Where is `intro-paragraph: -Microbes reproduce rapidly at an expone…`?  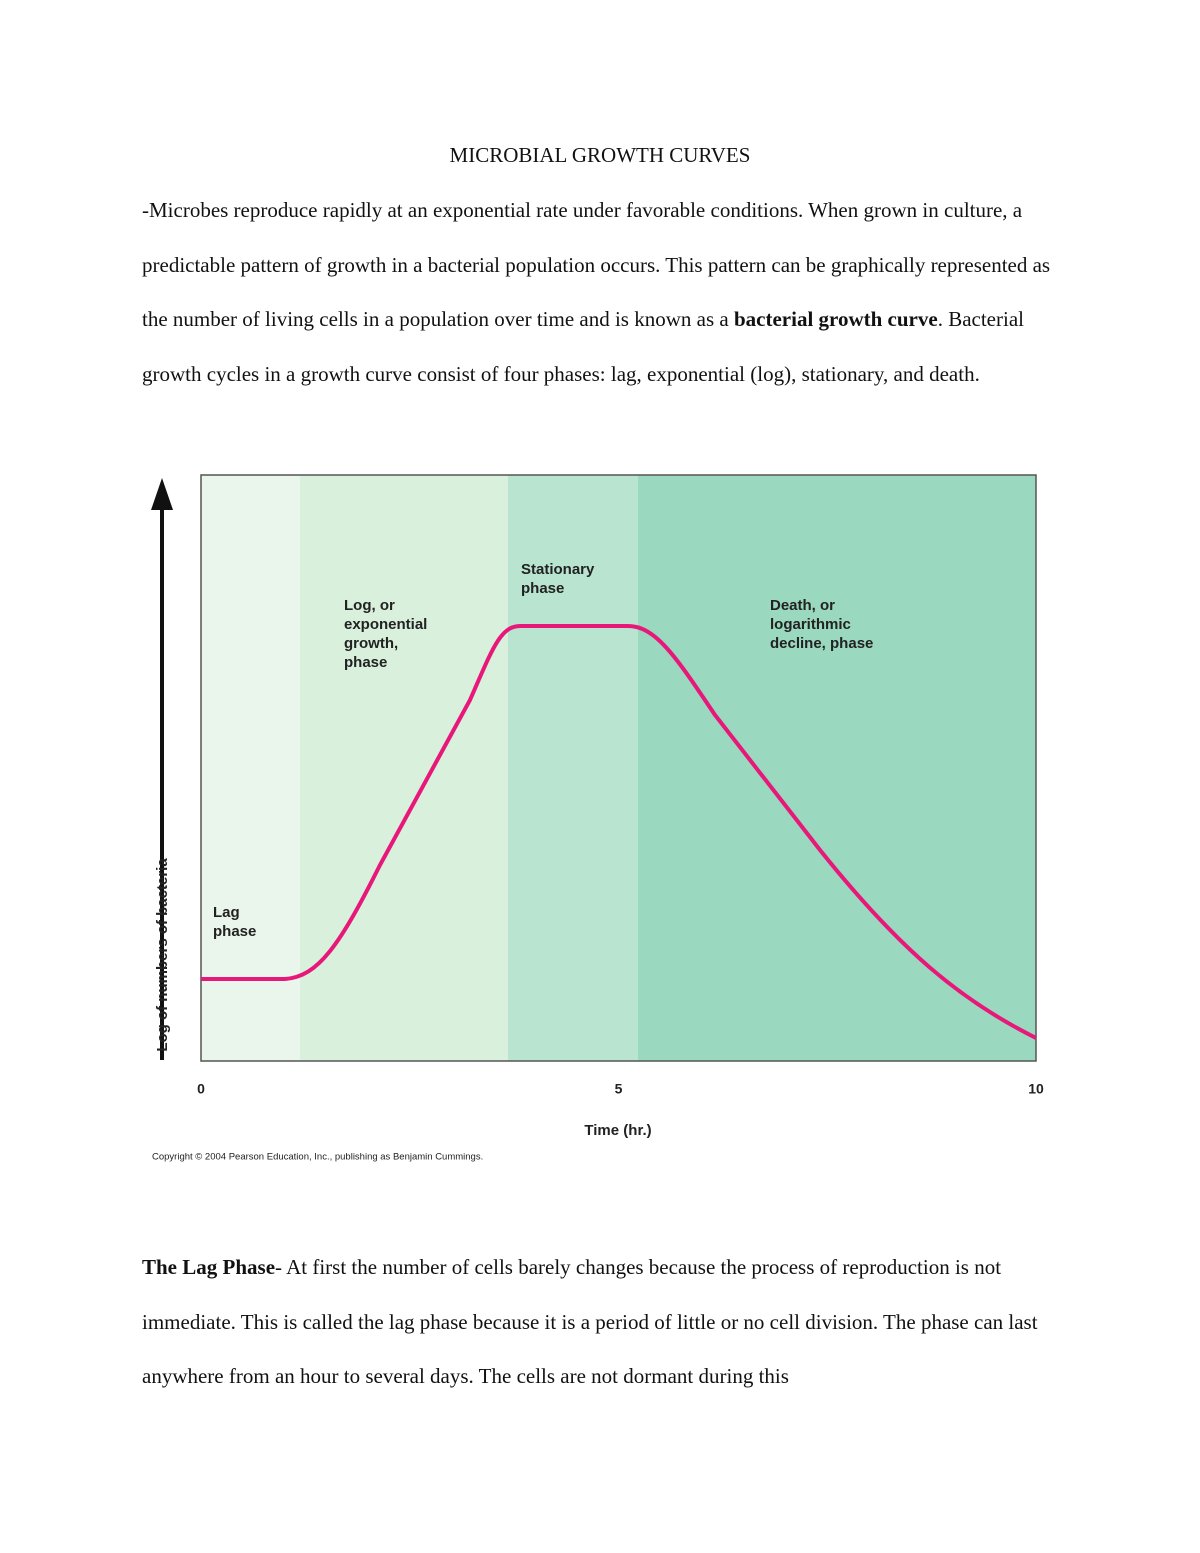
intro-paragraph: -Microbes reproduce rapidly at an expone… is located at coordinates (599, 292).